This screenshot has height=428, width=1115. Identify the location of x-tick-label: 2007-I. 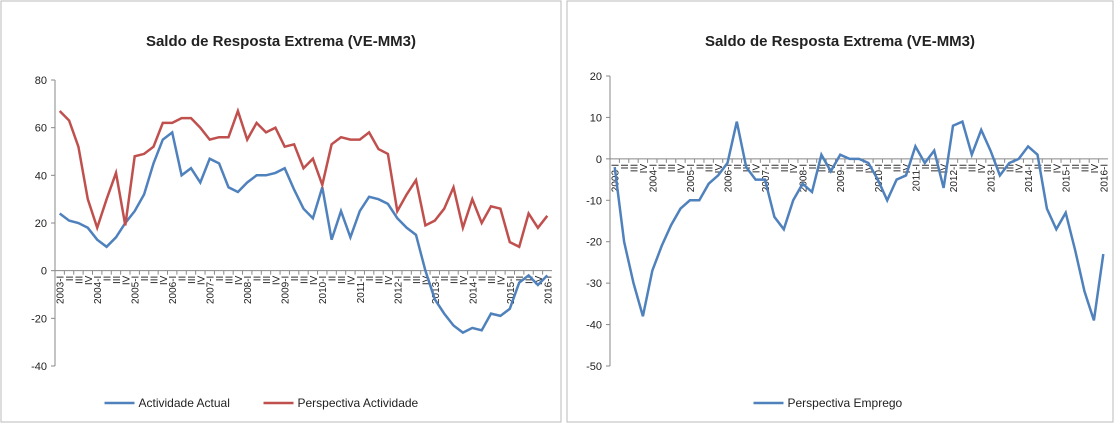
(211, 290).